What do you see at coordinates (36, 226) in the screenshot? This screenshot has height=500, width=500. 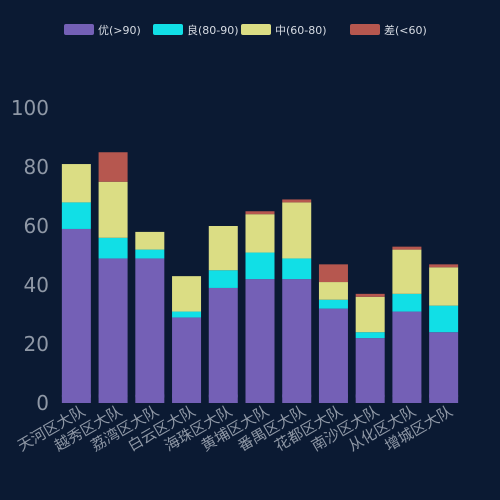 I see `y-tick-label: 60` at bounding box center [36, 226].